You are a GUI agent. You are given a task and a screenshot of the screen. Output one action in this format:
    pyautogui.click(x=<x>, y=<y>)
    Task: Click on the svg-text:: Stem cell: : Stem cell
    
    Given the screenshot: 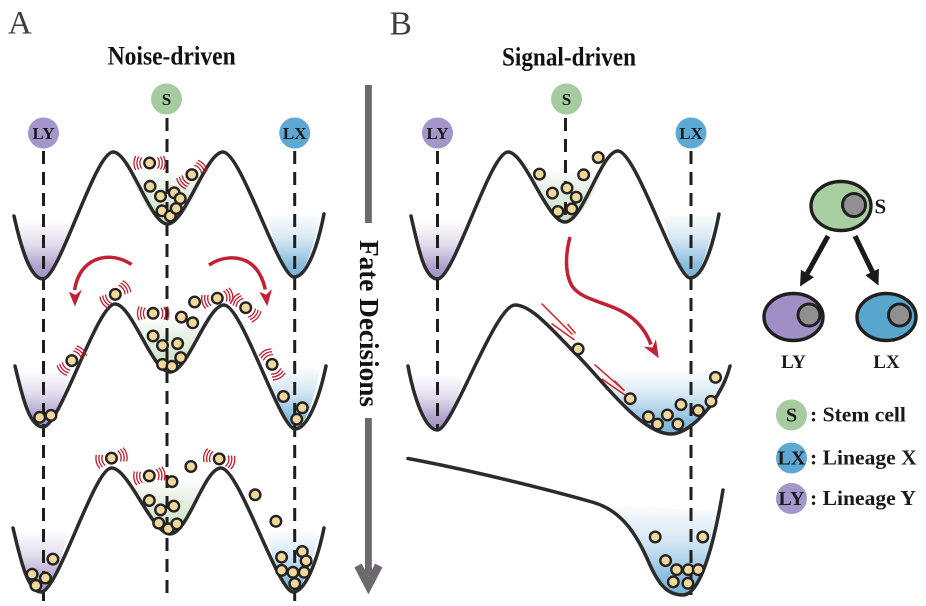 What is the action you would take?
    pyautogui.click(x=858, y=415)
    